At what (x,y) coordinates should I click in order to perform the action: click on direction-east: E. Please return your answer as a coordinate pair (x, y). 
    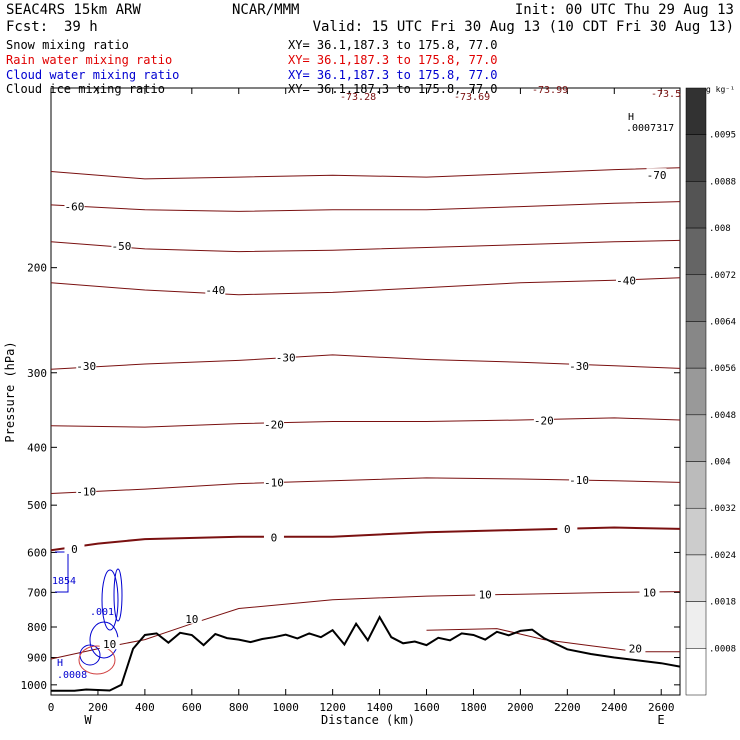
    Looking at the image, I should click on (660, 720).